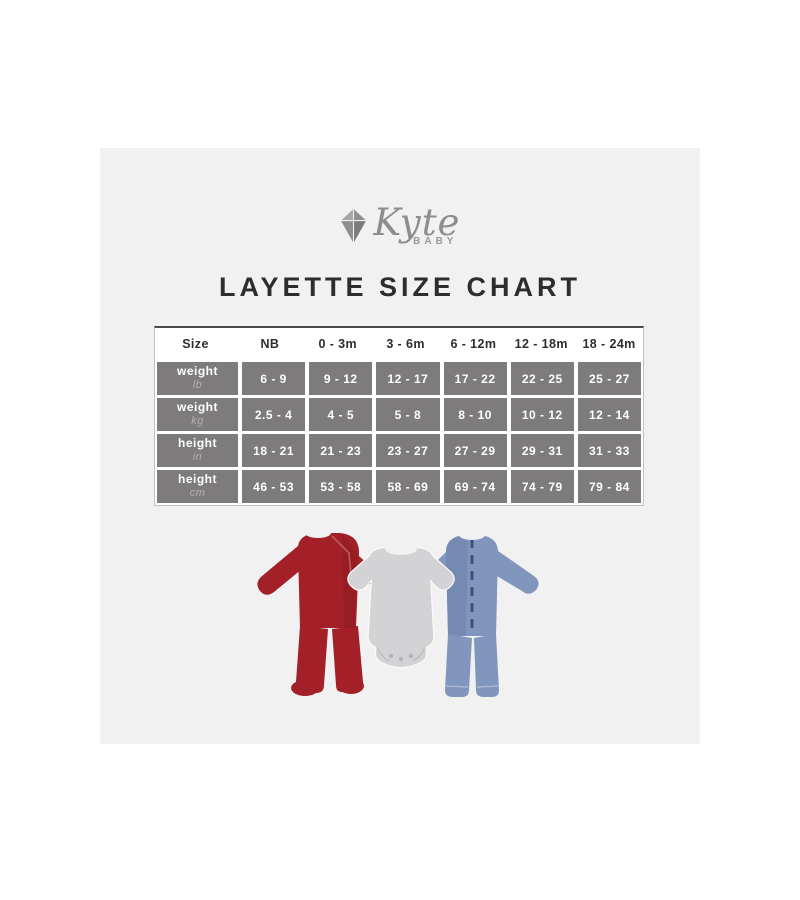 This screenshot has width=800, height=900. What do you see at coordinates (475, 450) in the screenshot?
I see `table-cell: 27 - 29` at bounding box center [475, 450].